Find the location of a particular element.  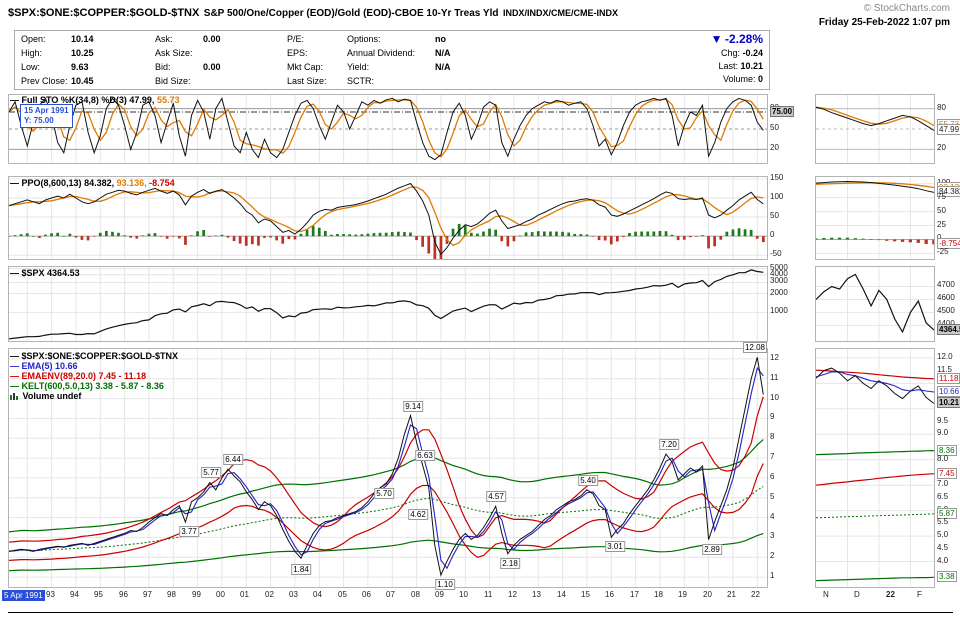

x-axis-year-label: 00 is located at coordinates (220, 594).